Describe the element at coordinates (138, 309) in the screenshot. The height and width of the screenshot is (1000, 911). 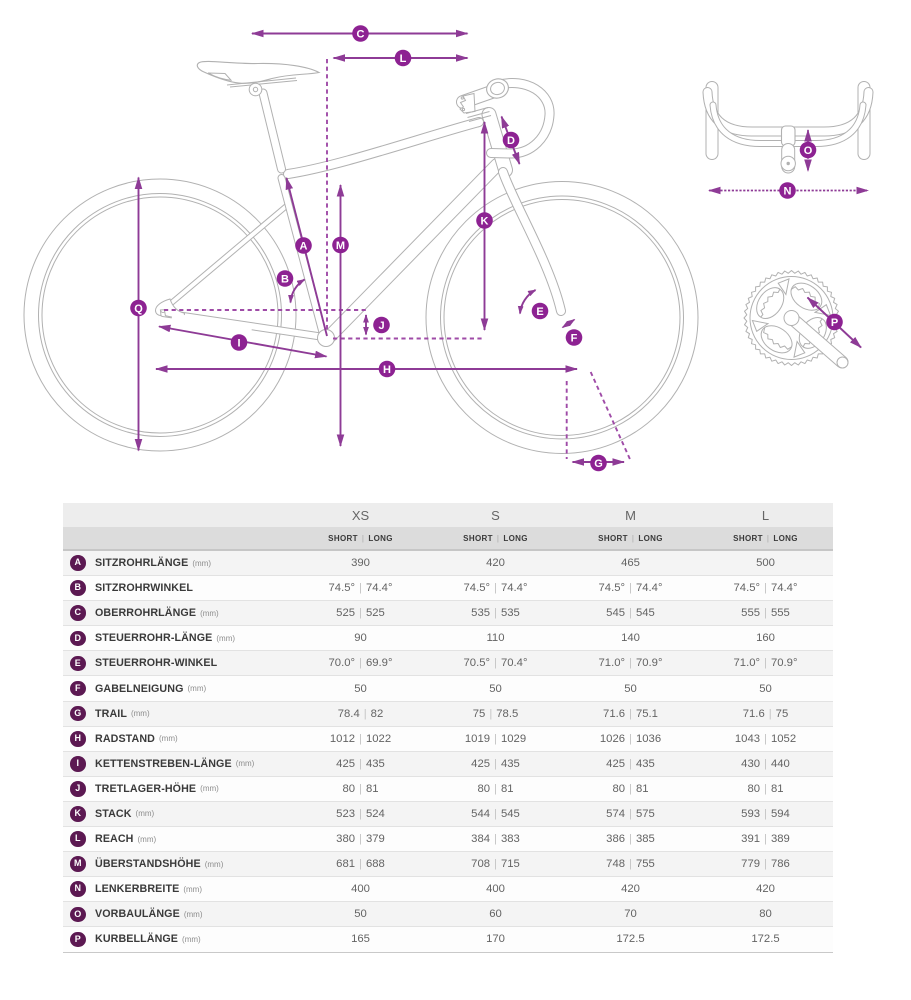
I see `svg-text: Q` at that location.